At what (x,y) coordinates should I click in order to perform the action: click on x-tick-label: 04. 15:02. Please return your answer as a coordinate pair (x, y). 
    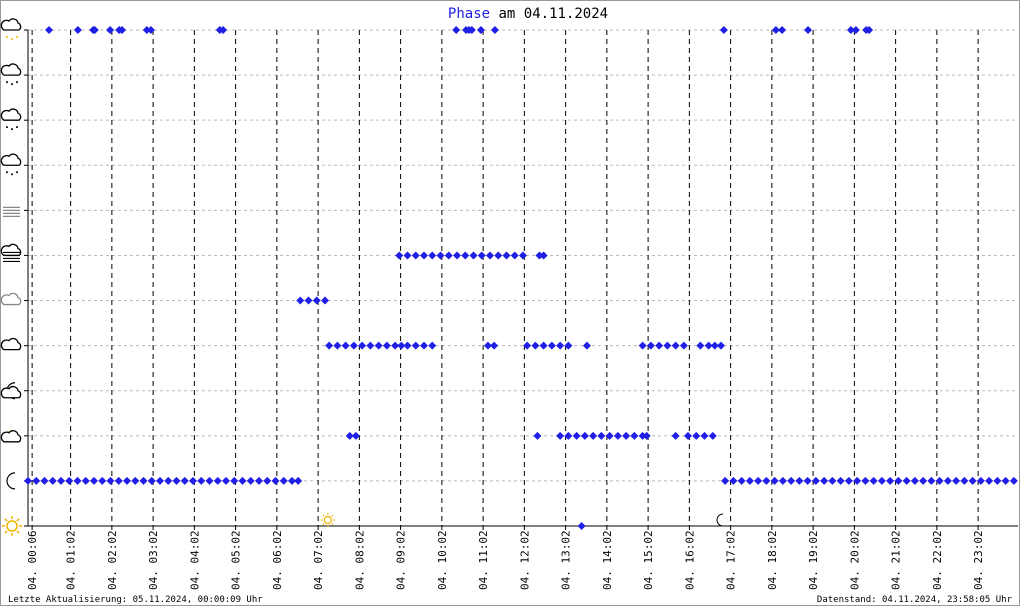
    Looking at the image, I should click on (648, 560).